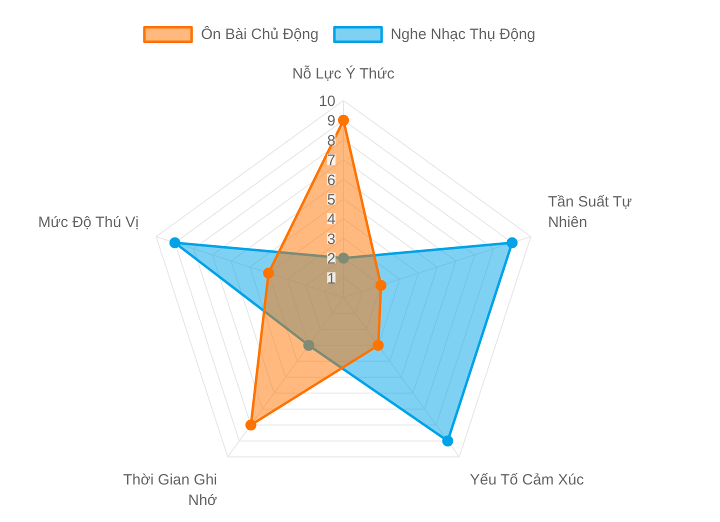 This screenshot has height=522, width=720. What do you see at coordinates (88, 223) in the screenshot?
I see `spoke-label: Mức Độ Thú Vị` at bounding box center [88, 223].